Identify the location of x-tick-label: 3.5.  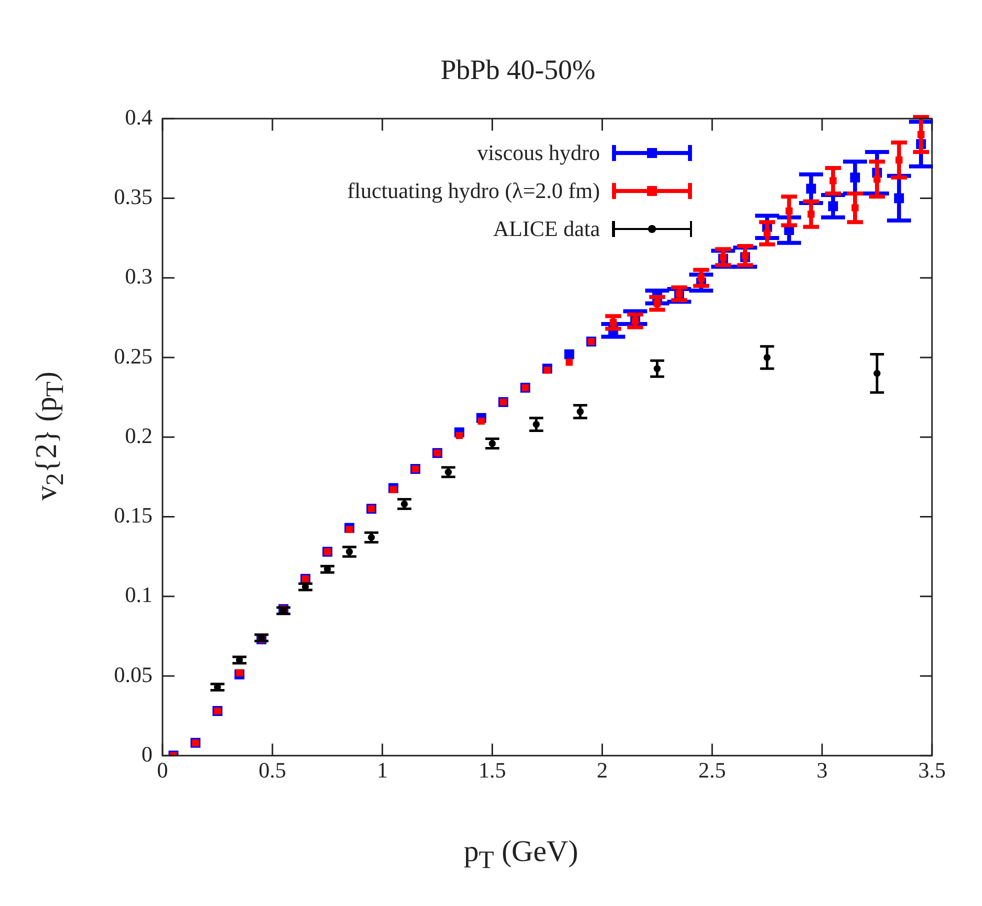
(932, 770).